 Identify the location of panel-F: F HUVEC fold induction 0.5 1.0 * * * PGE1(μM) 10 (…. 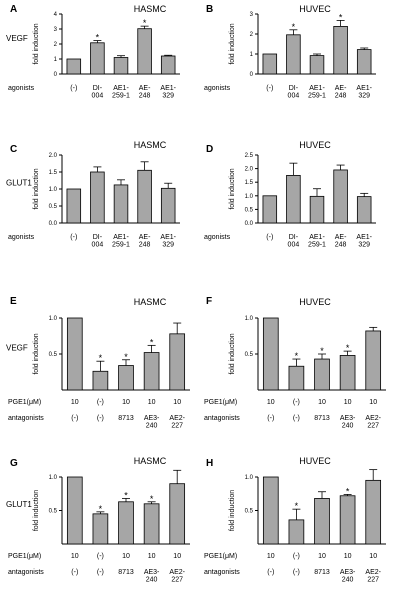
(295, 363).